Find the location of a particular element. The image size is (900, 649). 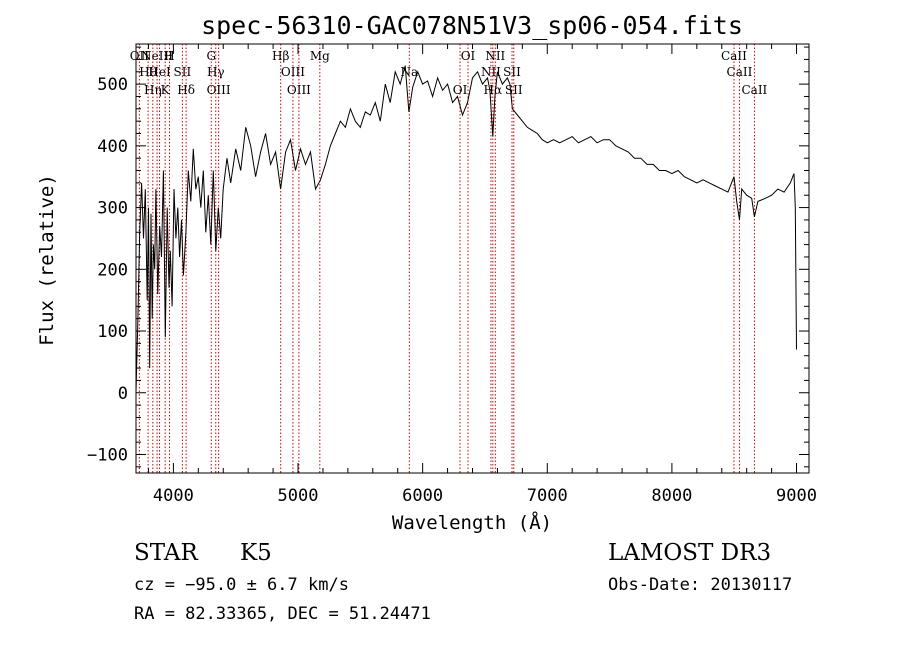

line-marker-label: Hθ is located at coordinates (148, 72).